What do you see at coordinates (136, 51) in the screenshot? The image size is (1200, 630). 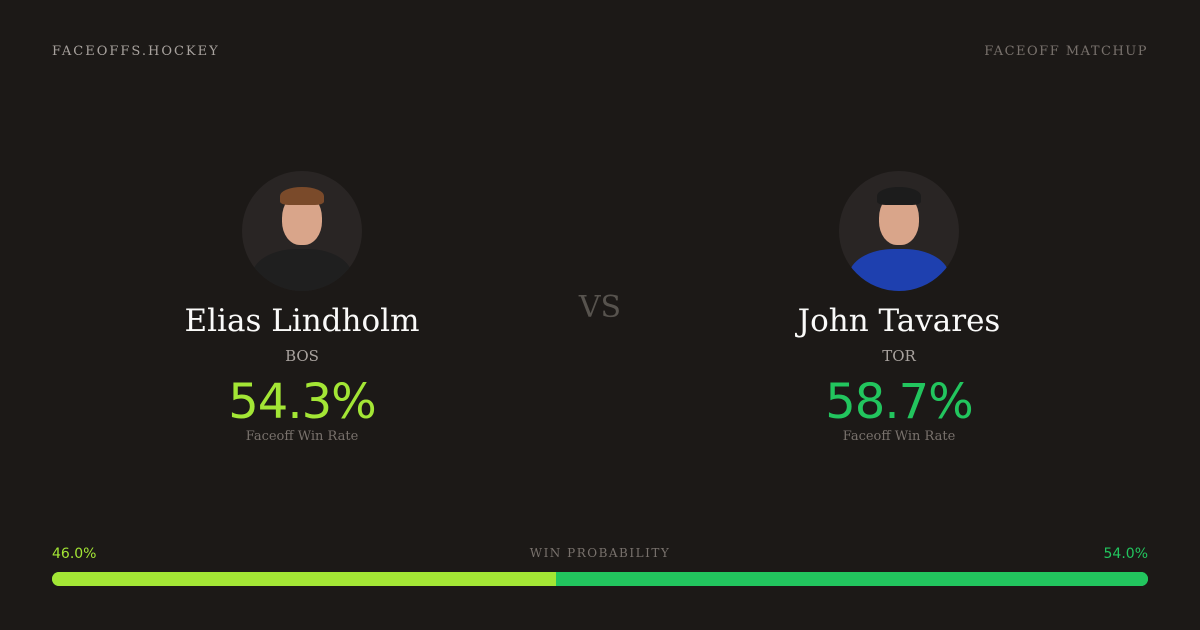 I see `brand-logo-text: FACEOFFS.HOCKEY` at bounding box center [136, 51].